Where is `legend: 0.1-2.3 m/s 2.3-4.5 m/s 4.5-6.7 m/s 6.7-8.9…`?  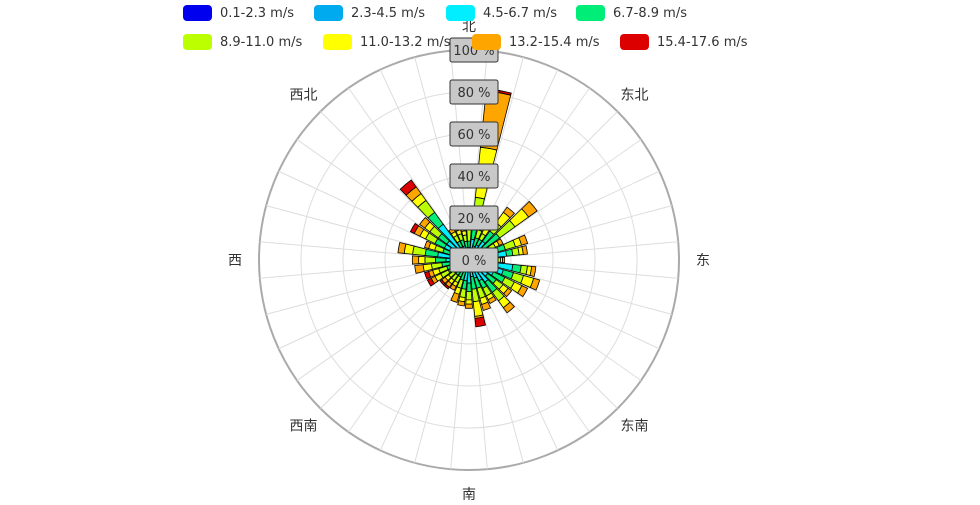
legend: 0.1-2.3 m/s 2.3-4.5 m/s 4.5-6.7 m/s 6.7-8.9… is located at coordinates (465, 27).